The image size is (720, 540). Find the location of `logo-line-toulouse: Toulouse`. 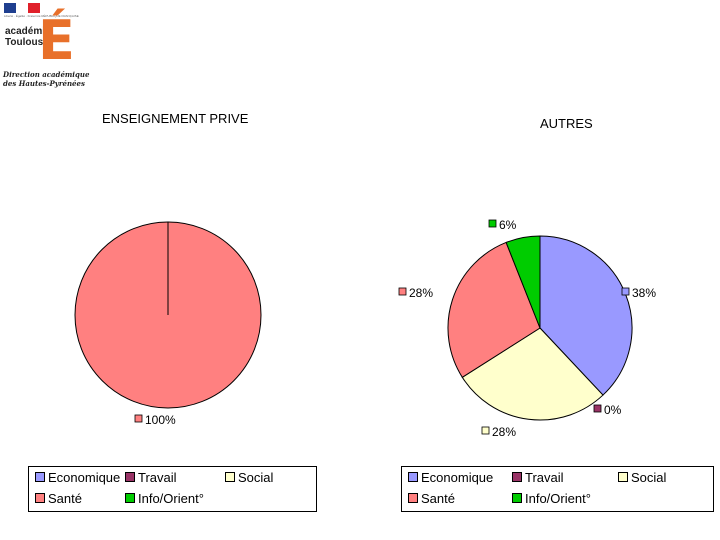

logo-line-toulouse: Toulouse is located at coordinates (27, 42).